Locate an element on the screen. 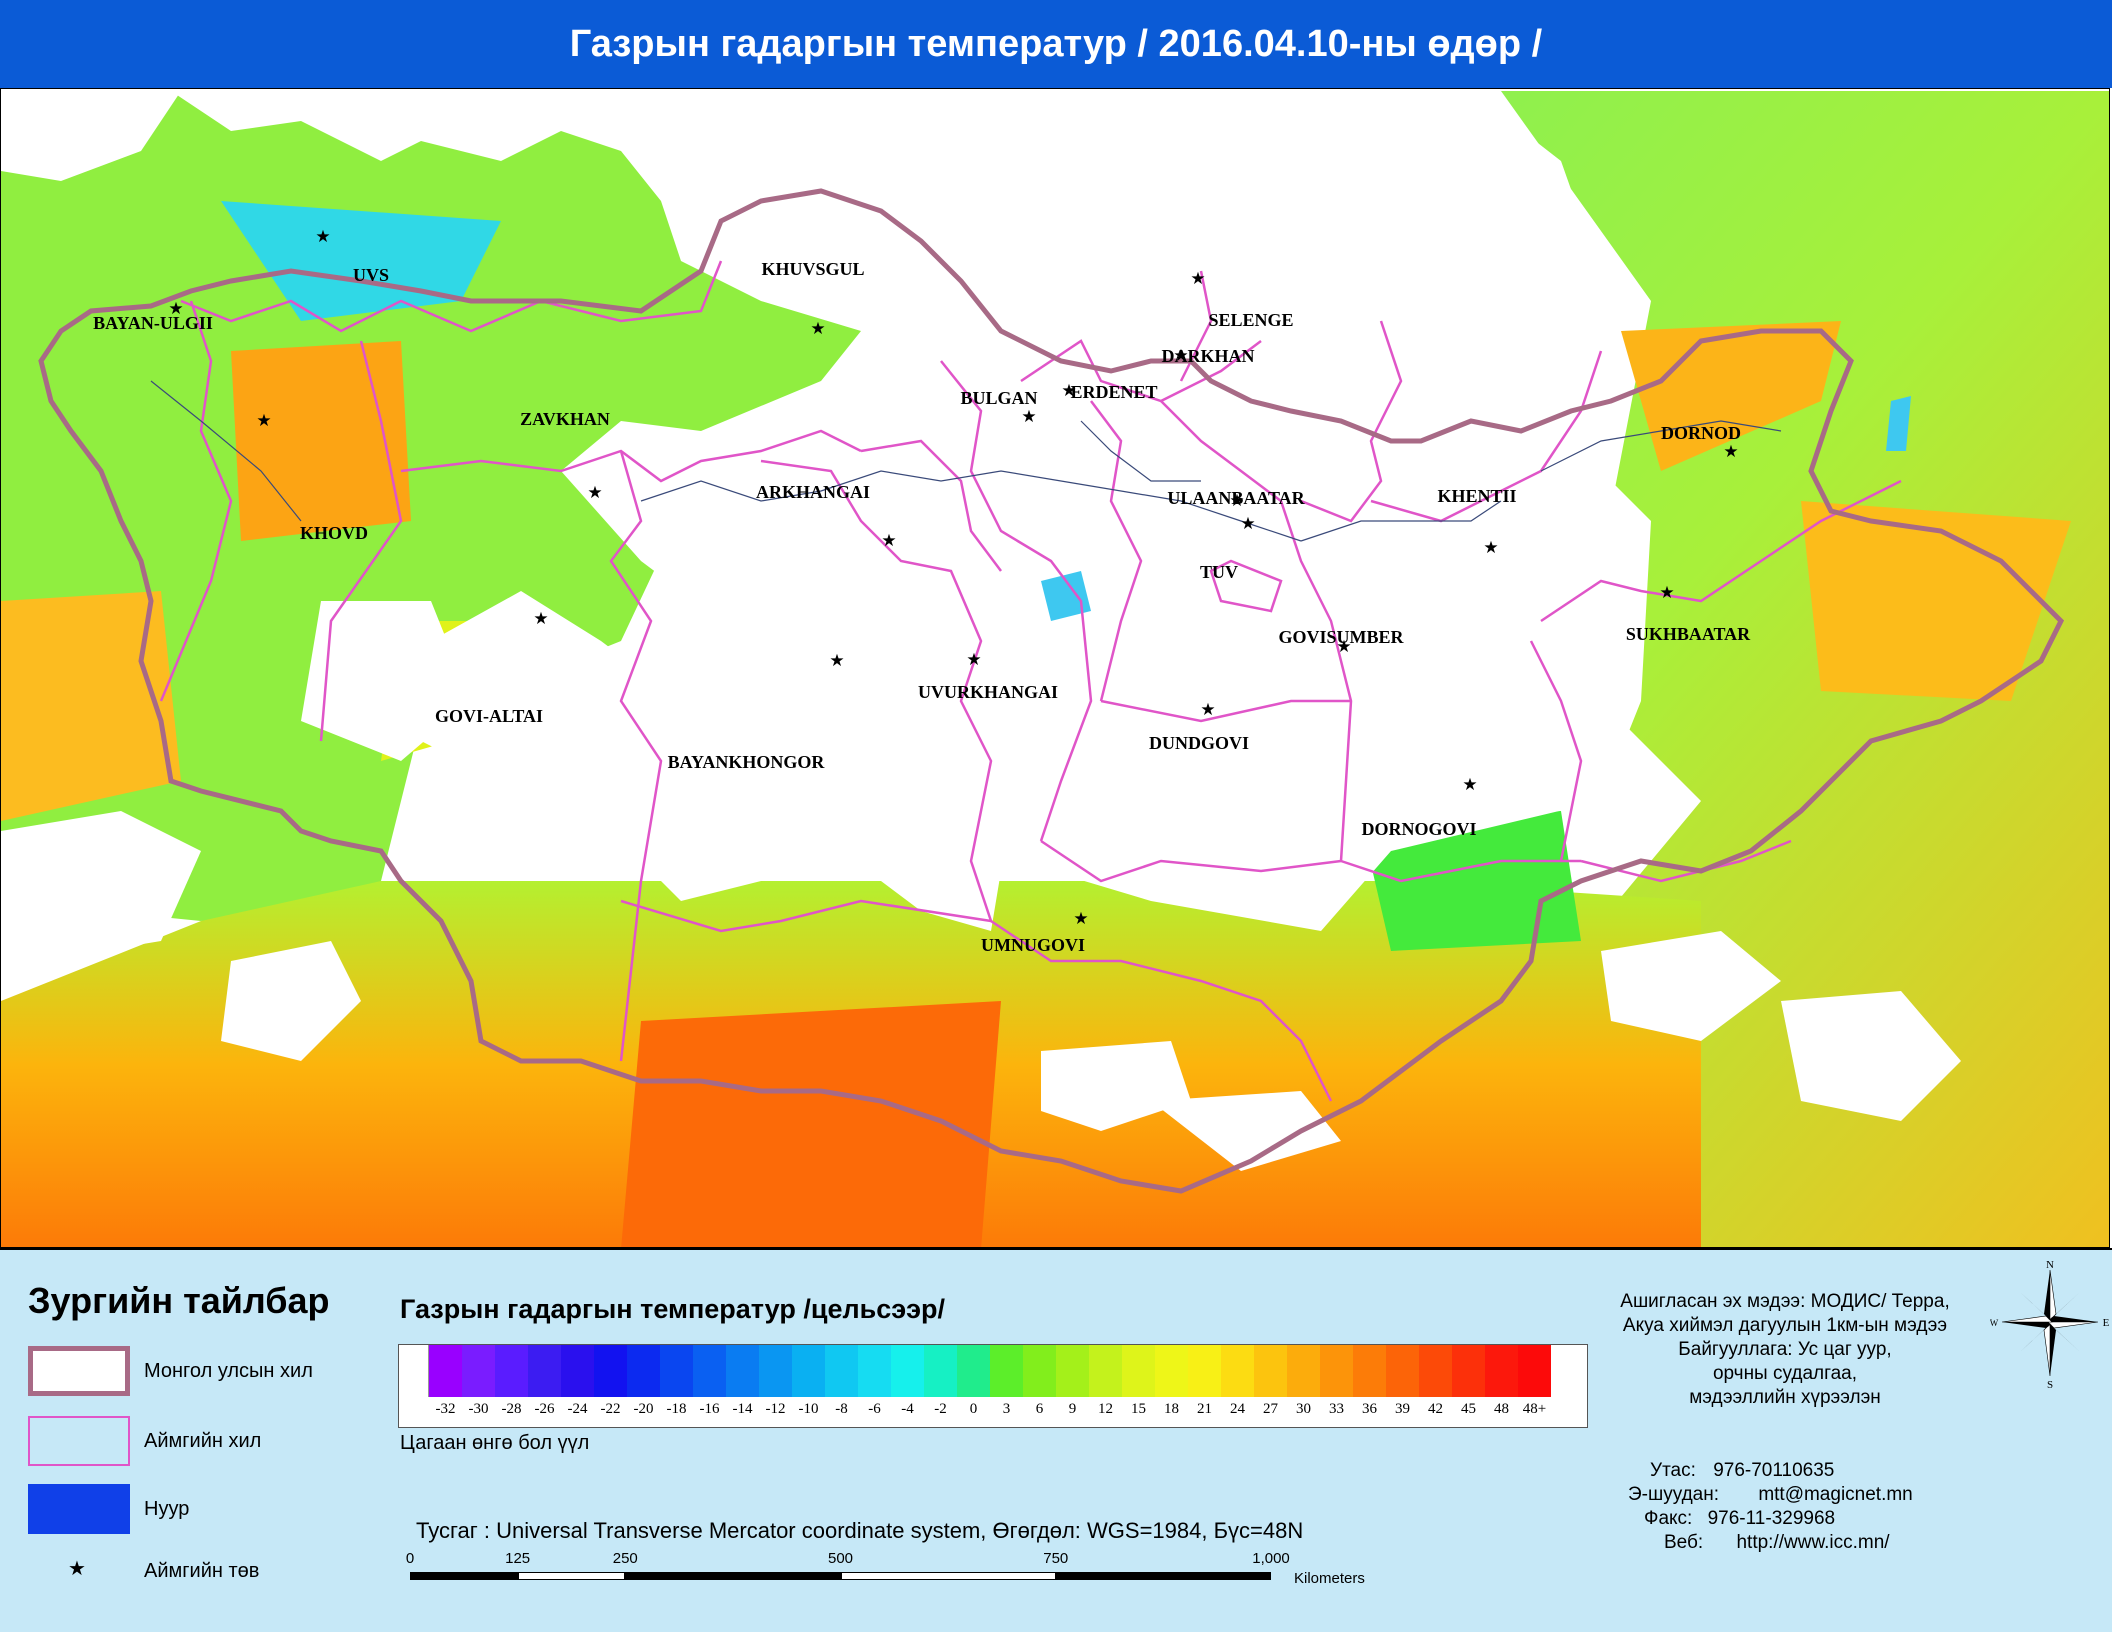 The image size is (2112, 1632). scale-tick-label: 500 is located at coordinates (840, 1558).